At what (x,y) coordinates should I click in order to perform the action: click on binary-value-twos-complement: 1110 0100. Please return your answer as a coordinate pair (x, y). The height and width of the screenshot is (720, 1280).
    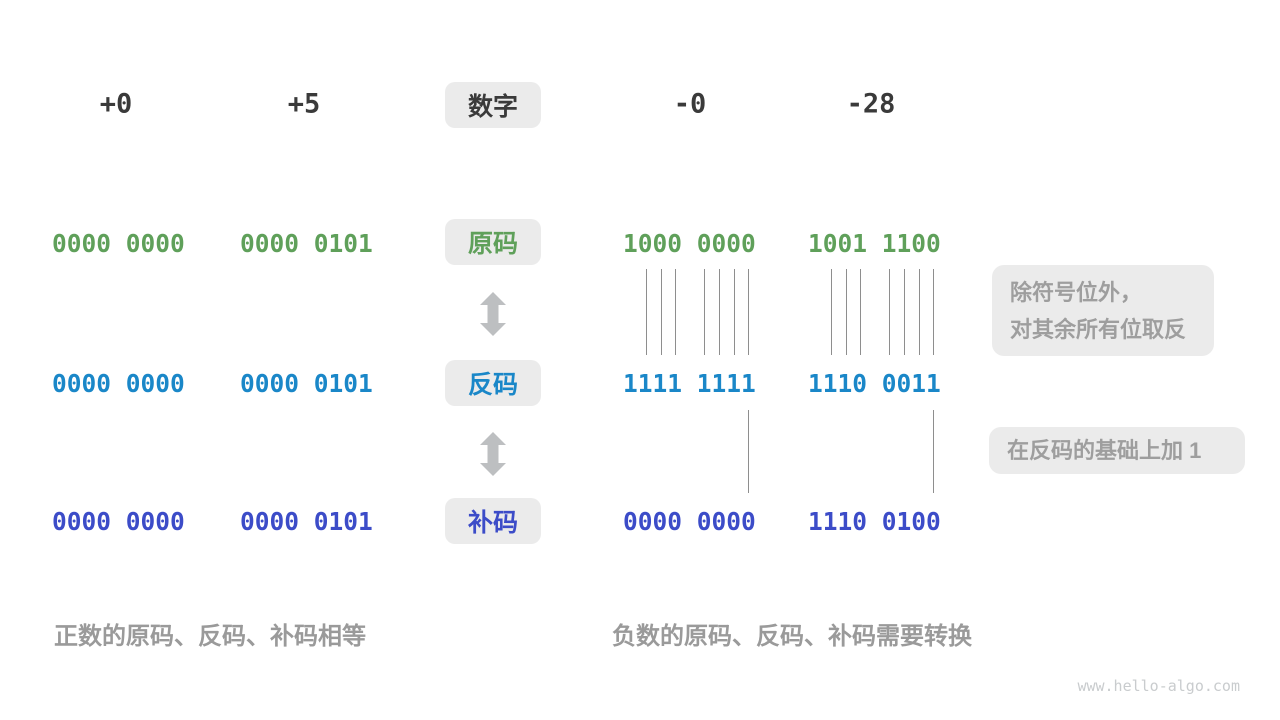
    Looking at the image, I should click on (874, 521).